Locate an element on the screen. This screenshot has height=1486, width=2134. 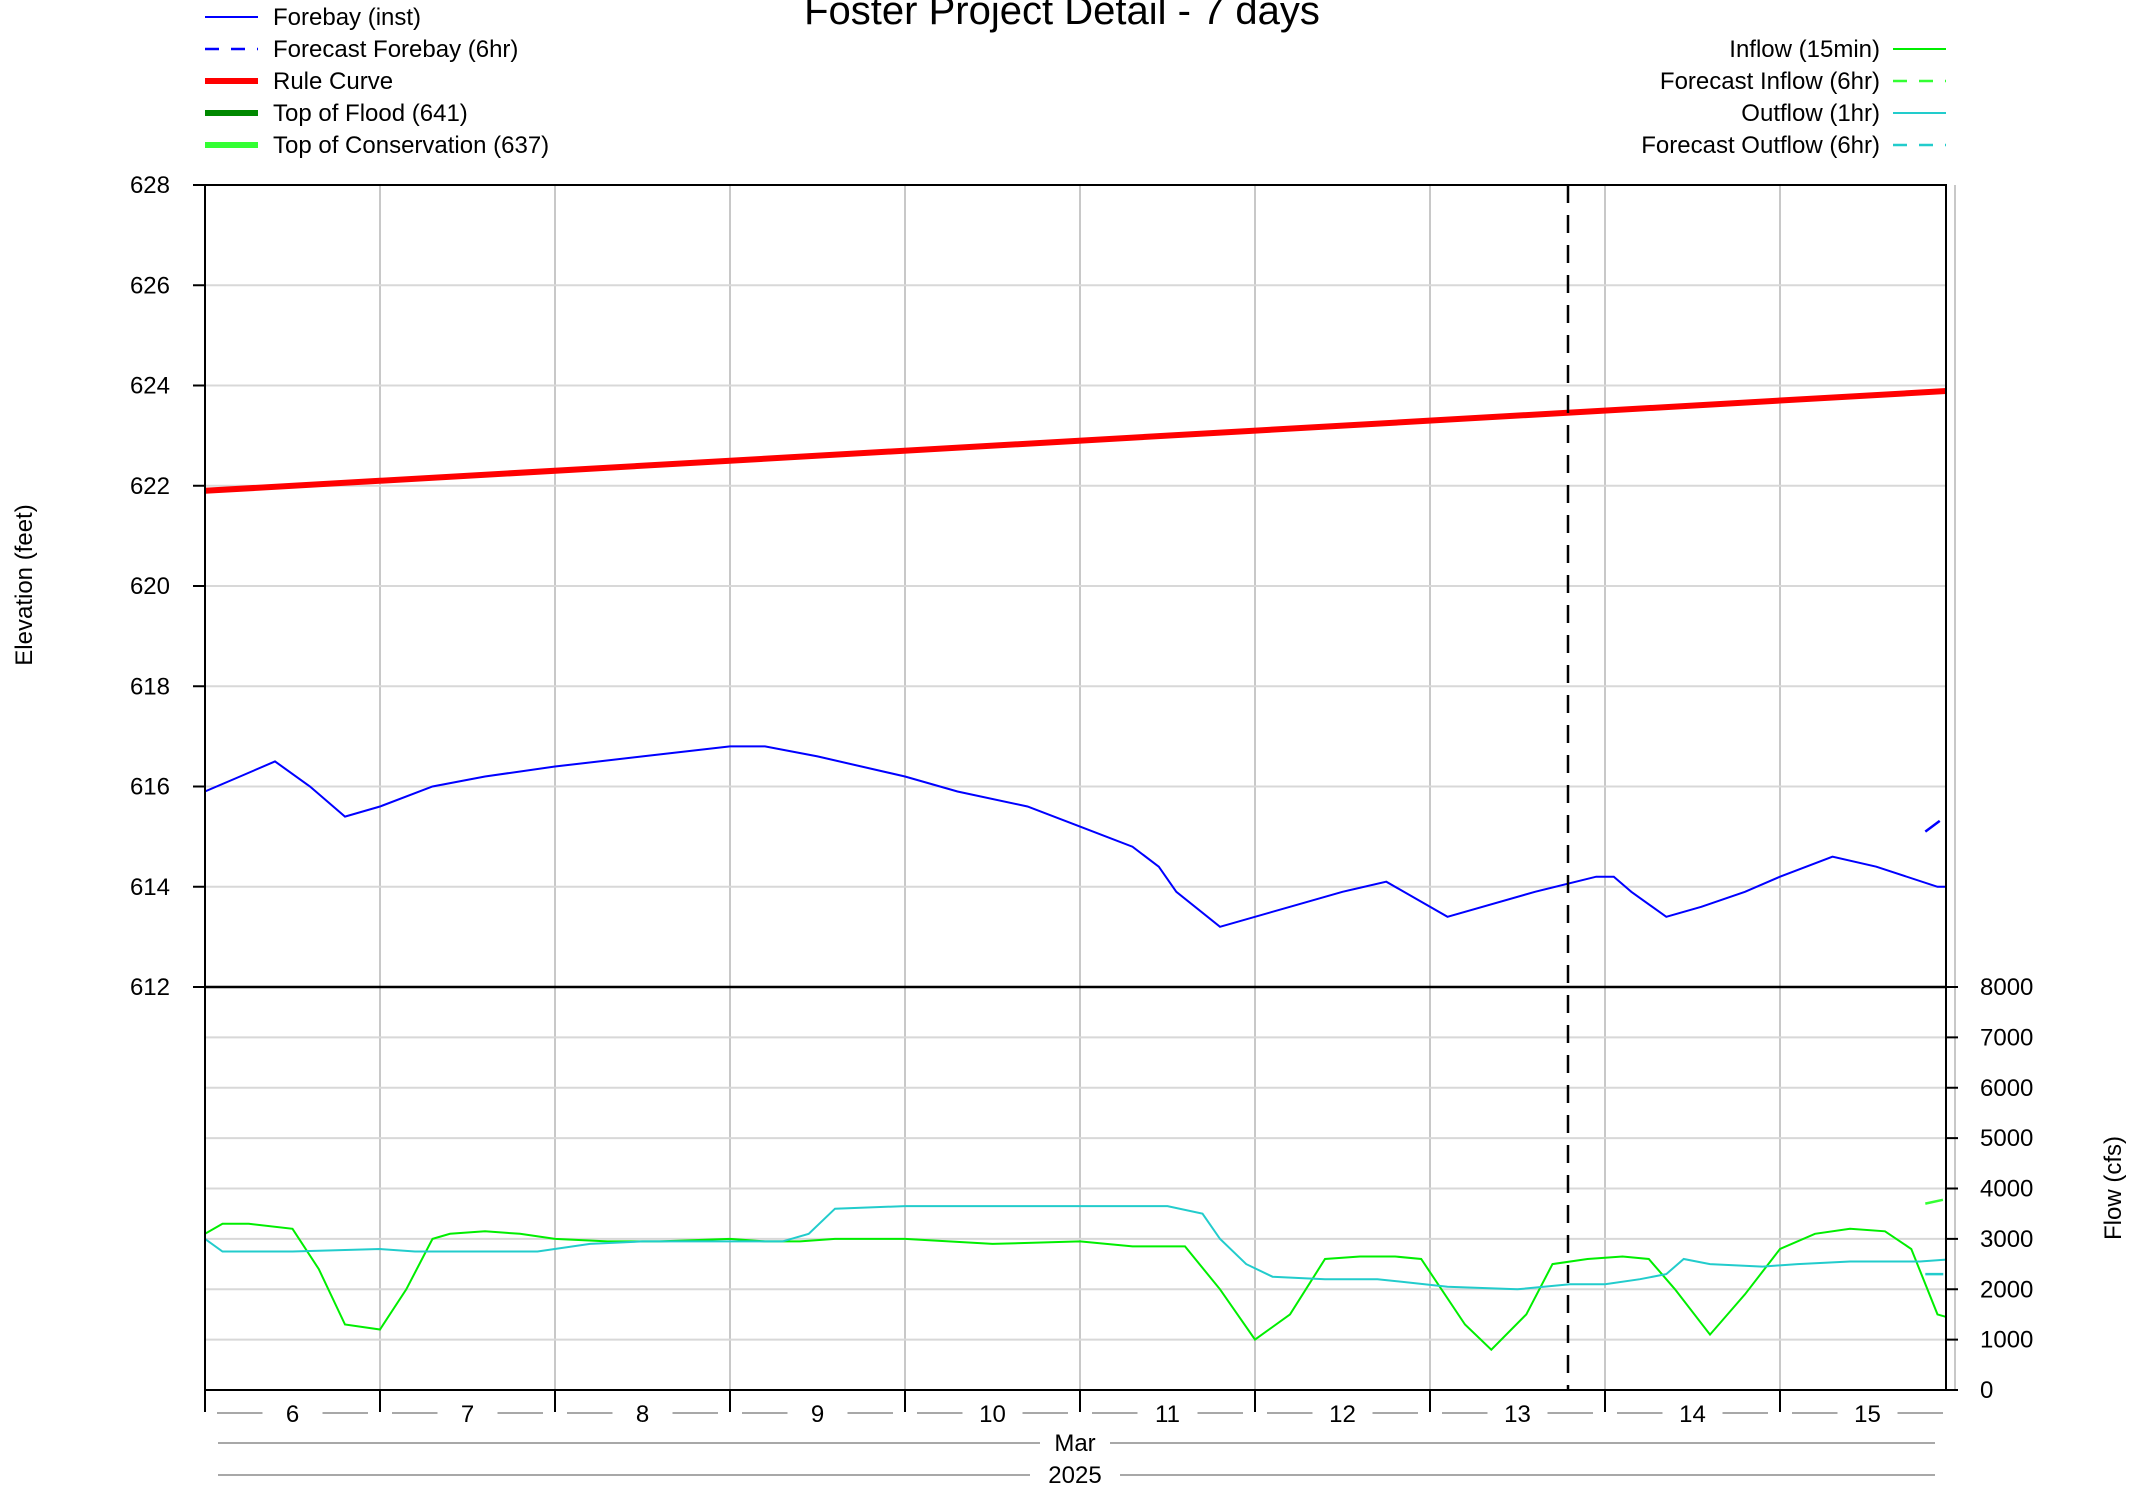
legend-label: Rule Curve is located at coordinates (333, 81).